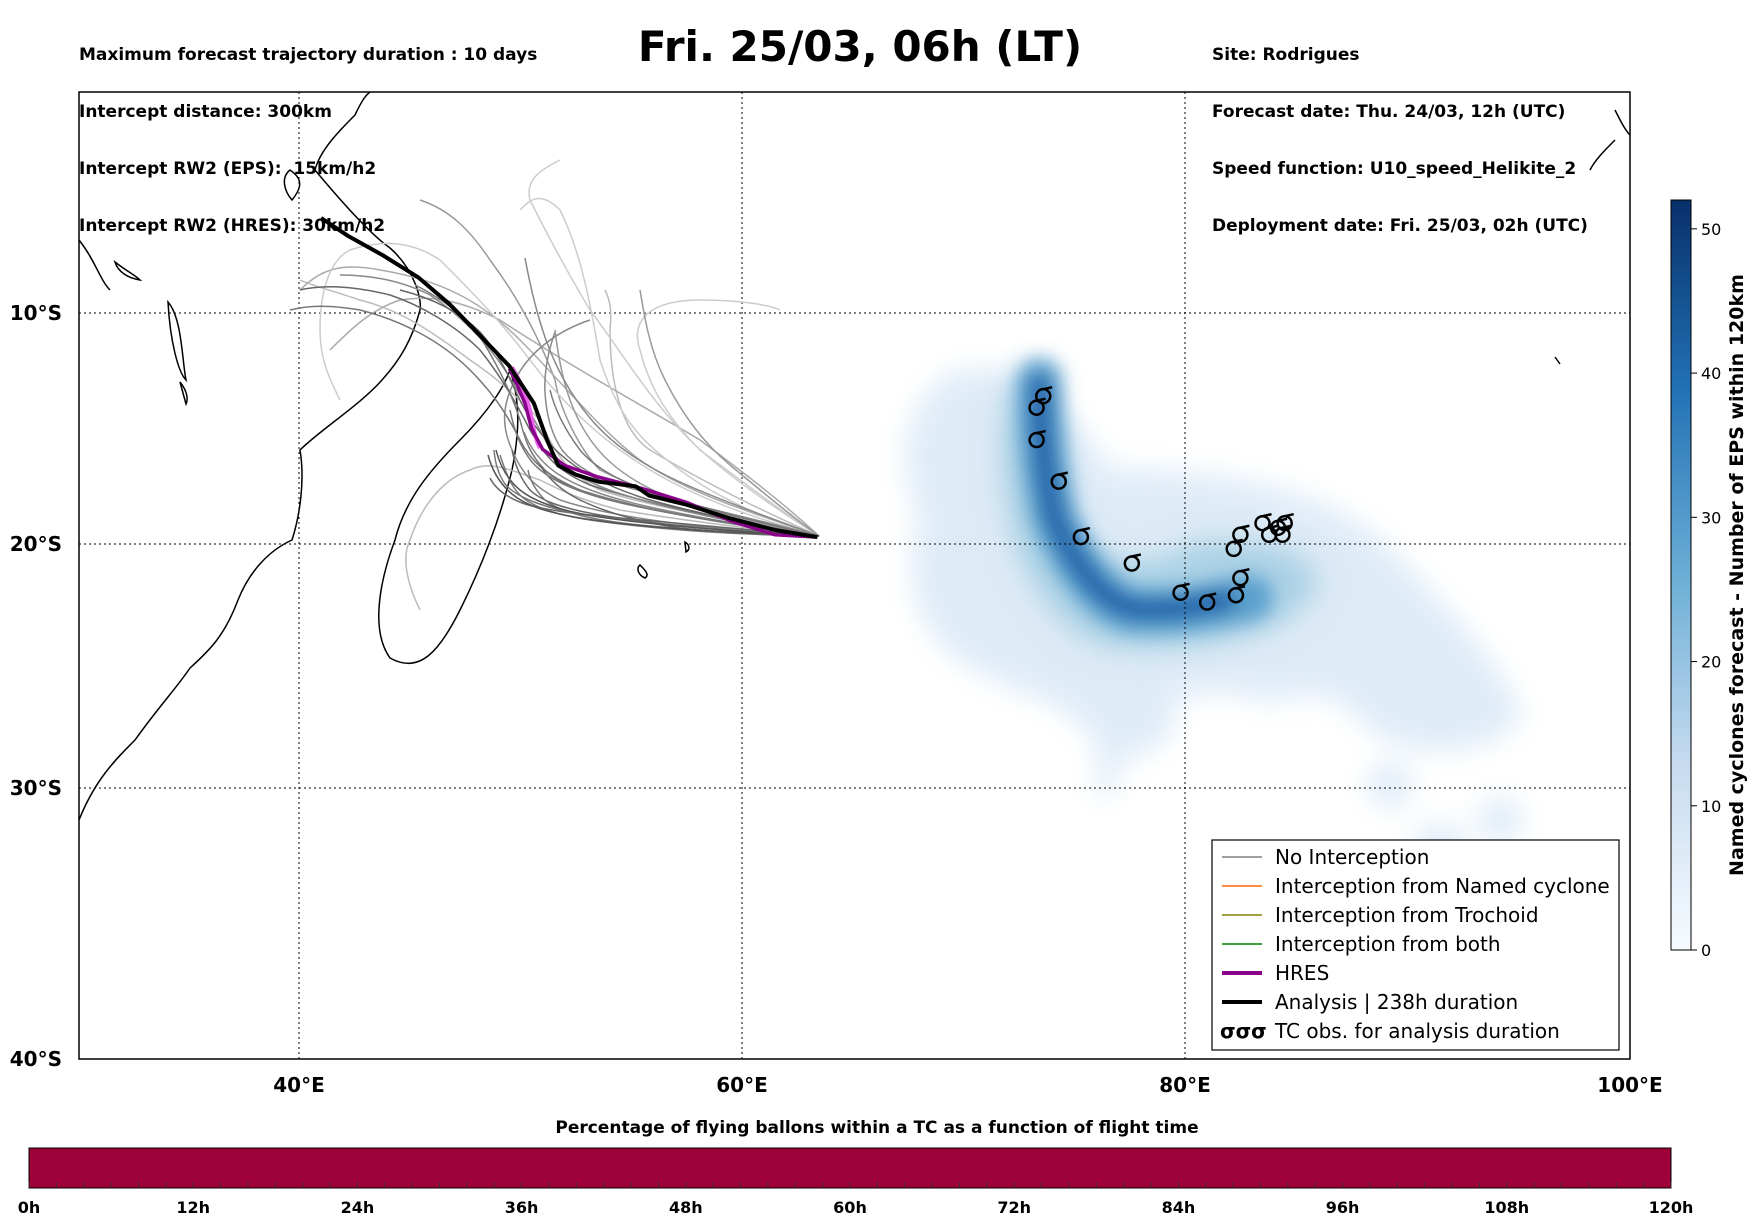  I want to click on time-tick-label: 84h, so click(1179, 1207).